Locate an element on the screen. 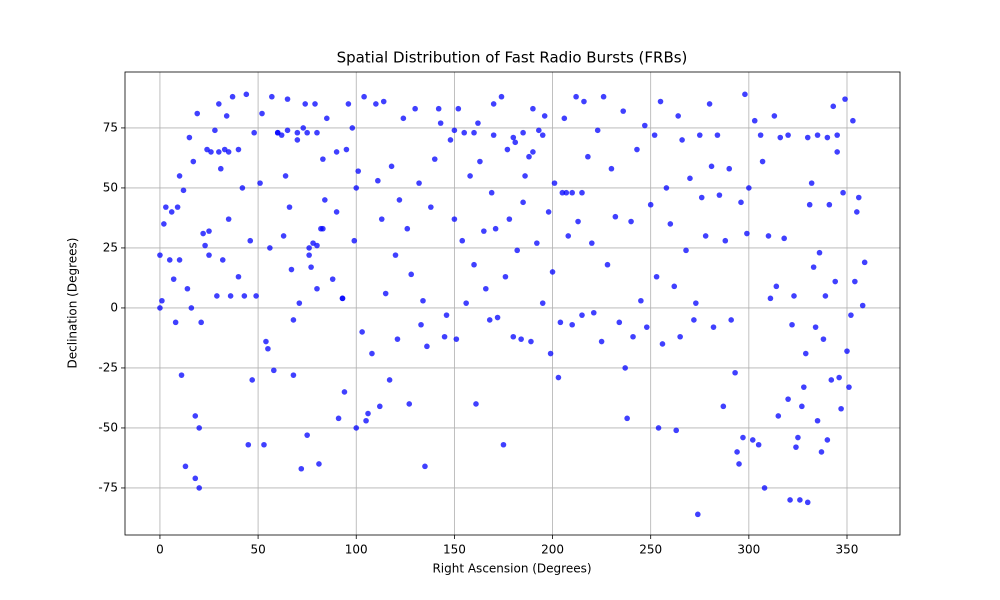 The width and height of the screenshot is (1000, 600). y-tick-label: 75 is located at coordinates (110, 127).